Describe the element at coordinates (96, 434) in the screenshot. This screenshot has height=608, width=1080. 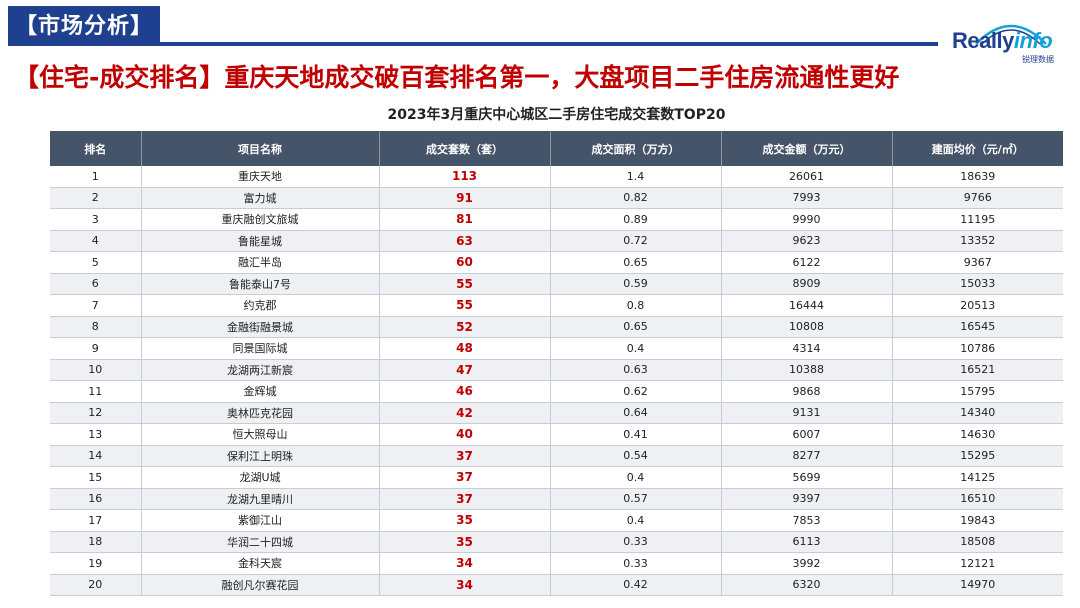
I see `rank-cell: 13` at that location.